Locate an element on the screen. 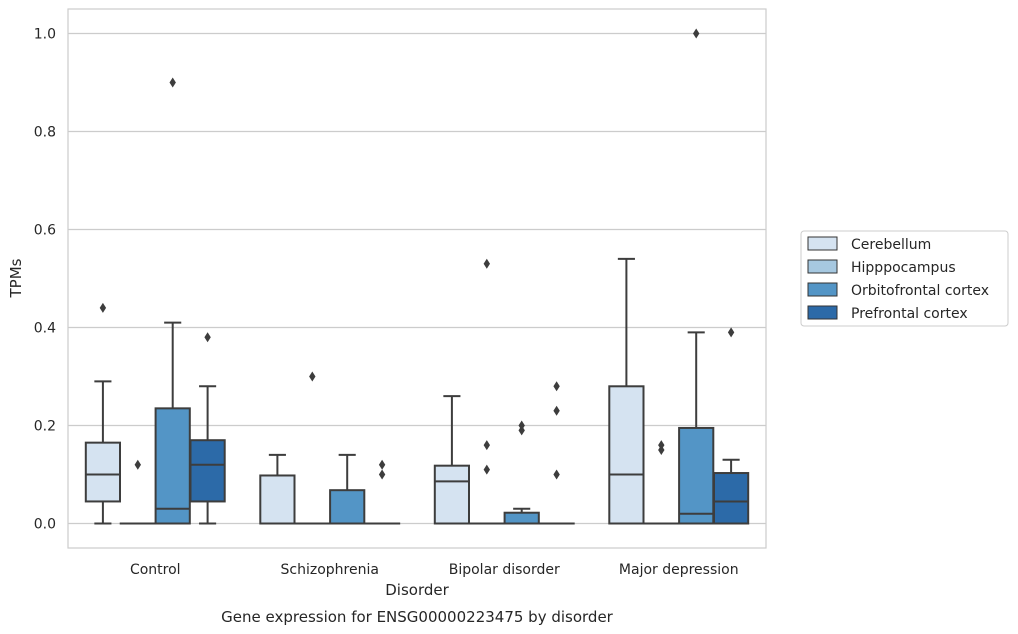 This screenshot has width=1018, height=634. legend-label: Orbitofrontal cortex is located at coordinates (920, 291).